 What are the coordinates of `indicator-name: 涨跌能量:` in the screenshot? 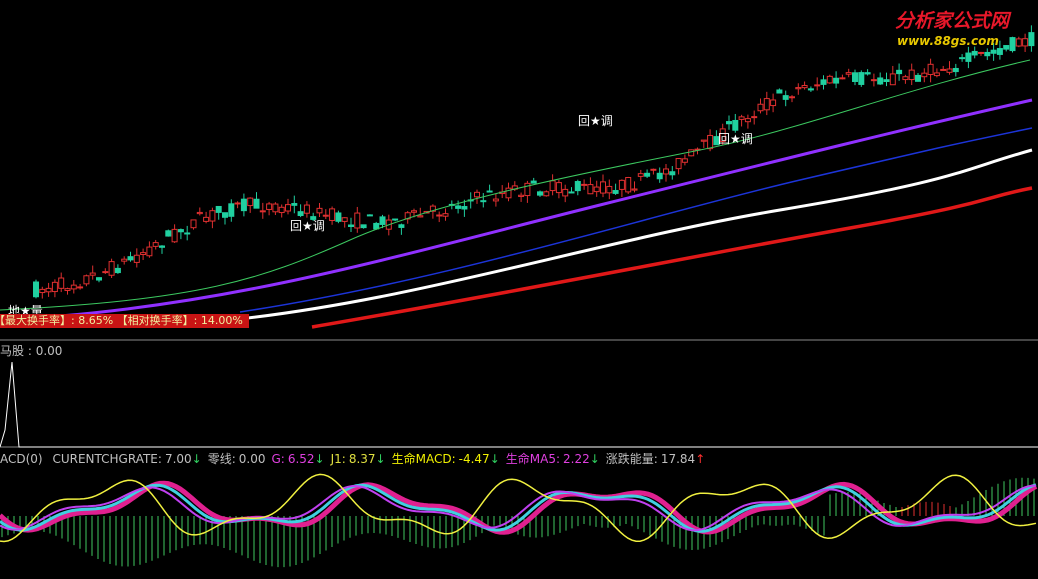 It's located at (631, 459).